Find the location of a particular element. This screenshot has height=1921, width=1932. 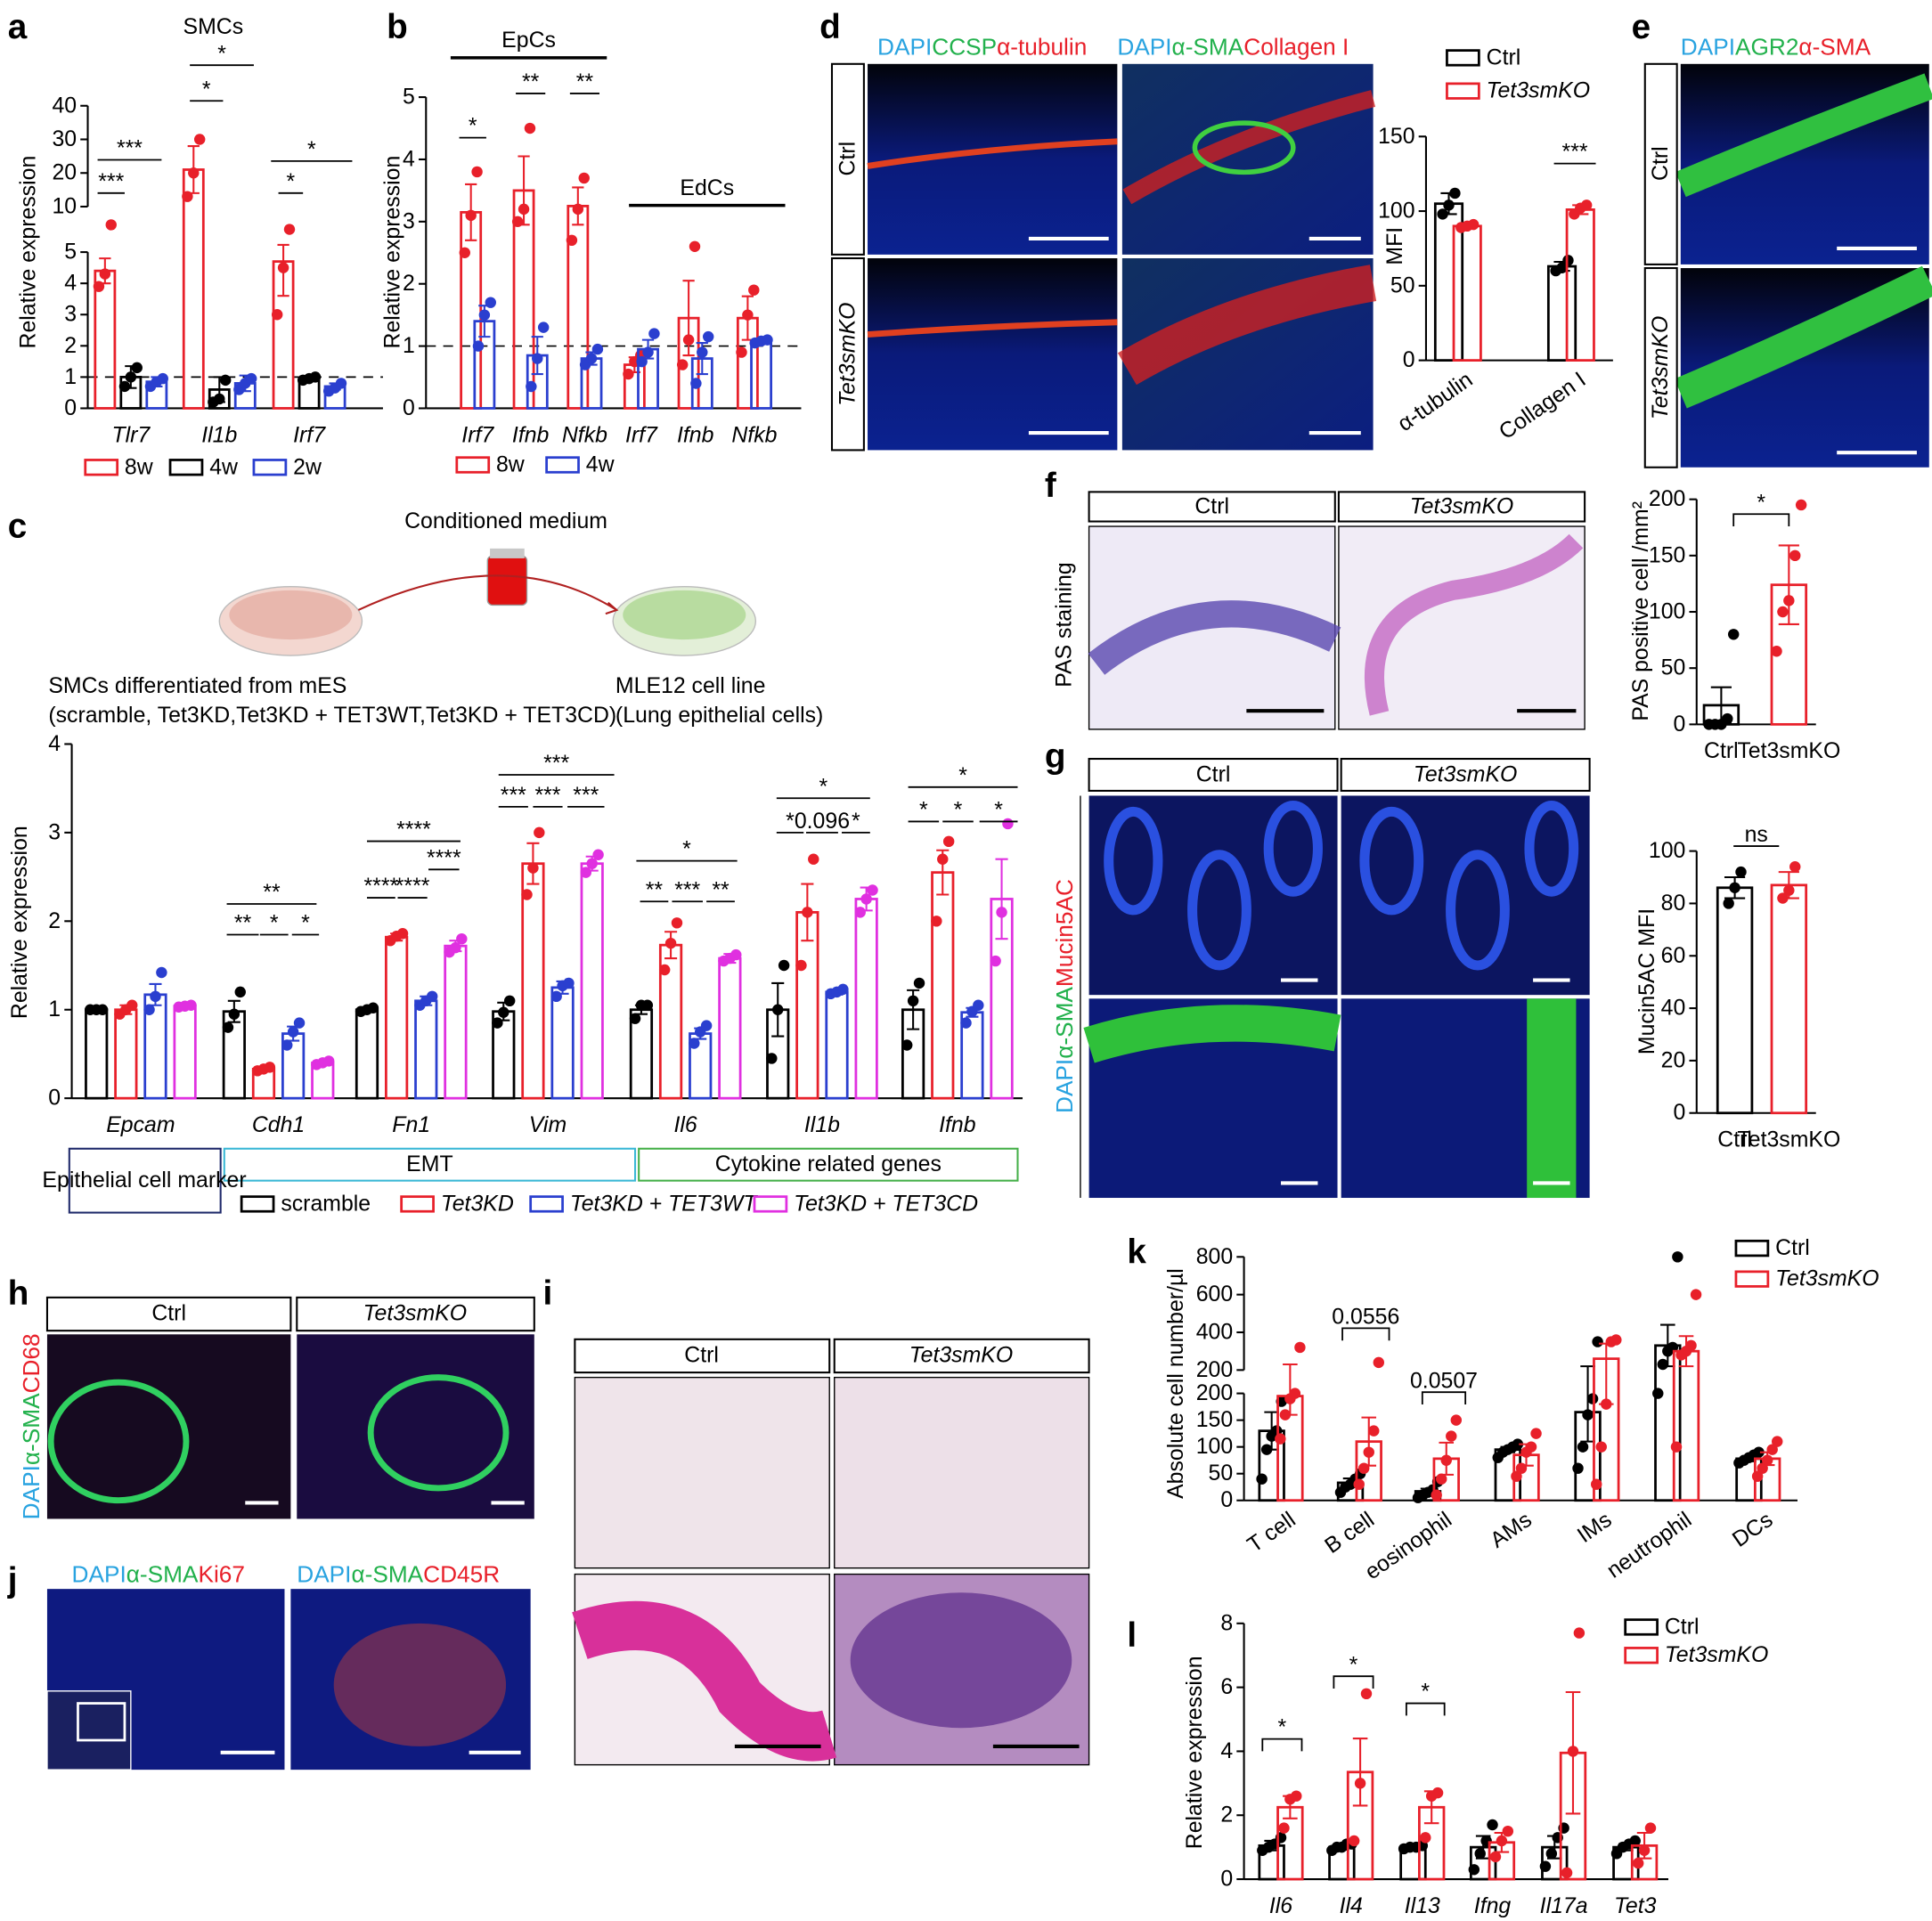

x-tick-label: Ctrl is located at coordinates (1735, 1140).